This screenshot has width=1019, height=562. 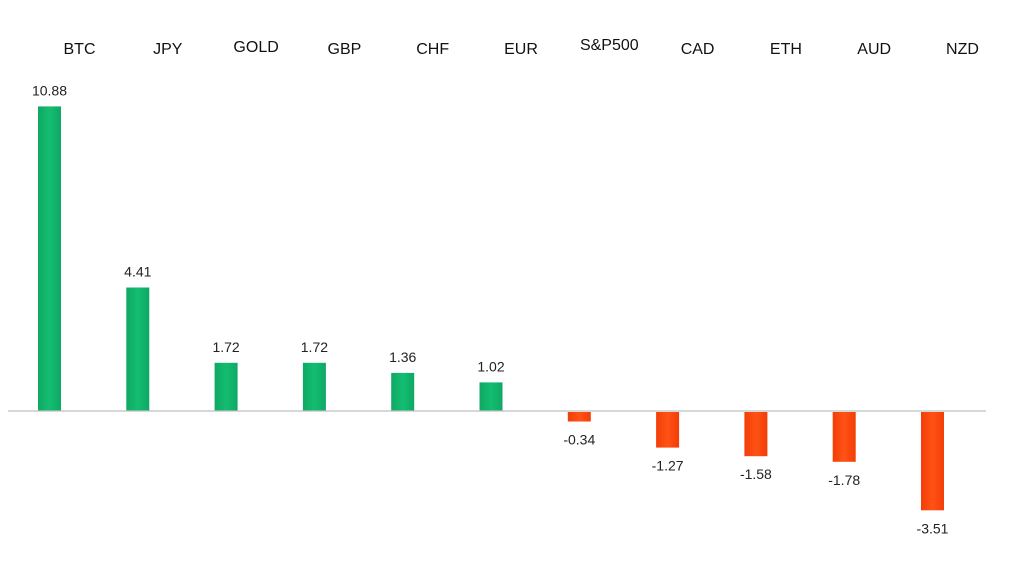 I want to click on bar-nzd, so click(x=932, y=461).